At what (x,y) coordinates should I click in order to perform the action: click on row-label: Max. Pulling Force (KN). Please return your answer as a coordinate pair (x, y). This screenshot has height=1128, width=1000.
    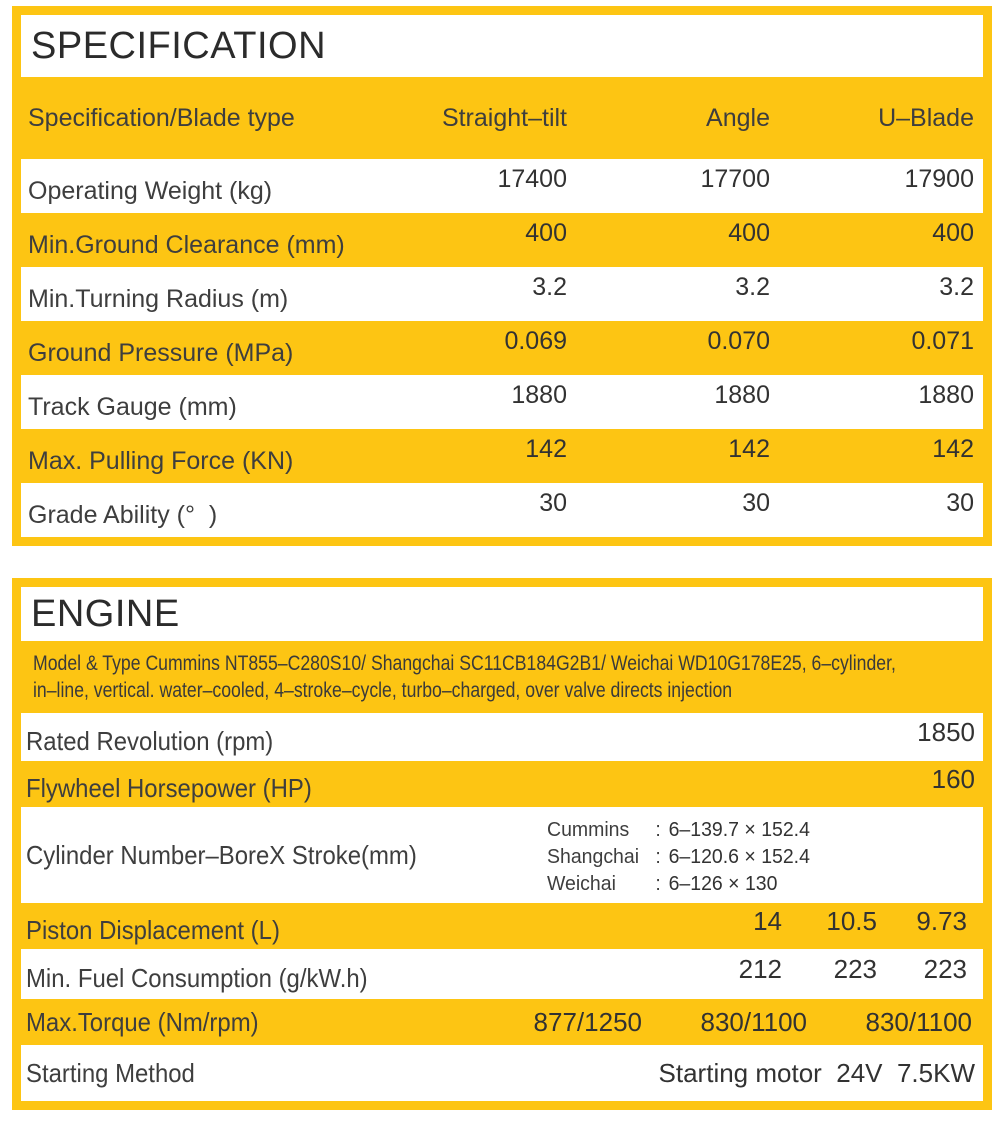
    Looking at the image, I should click on (161, 460).